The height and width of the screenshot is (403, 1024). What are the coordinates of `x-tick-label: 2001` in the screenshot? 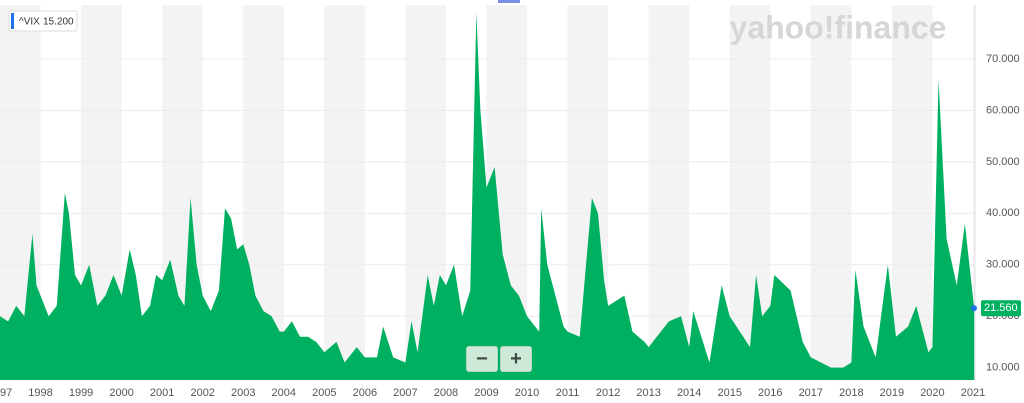 It's located at (162, 393).